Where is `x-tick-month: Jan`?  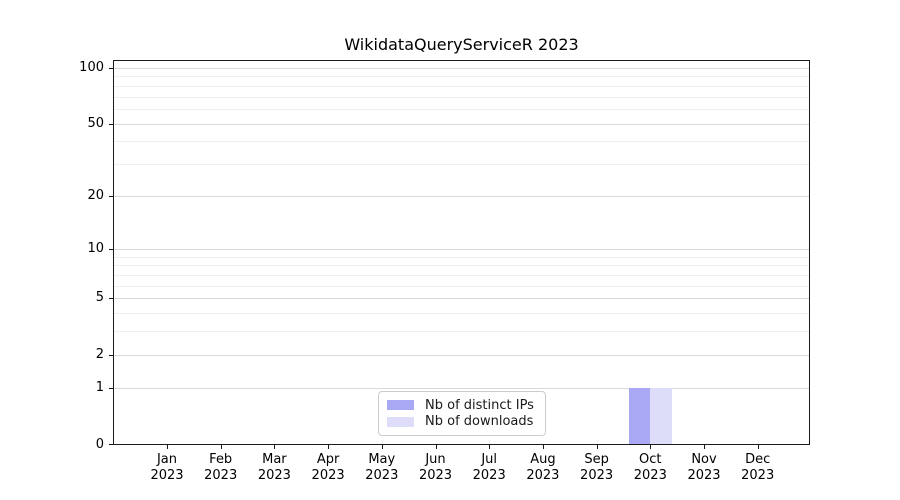 x-tick-month: Jan is located at coordinates (167, 459).